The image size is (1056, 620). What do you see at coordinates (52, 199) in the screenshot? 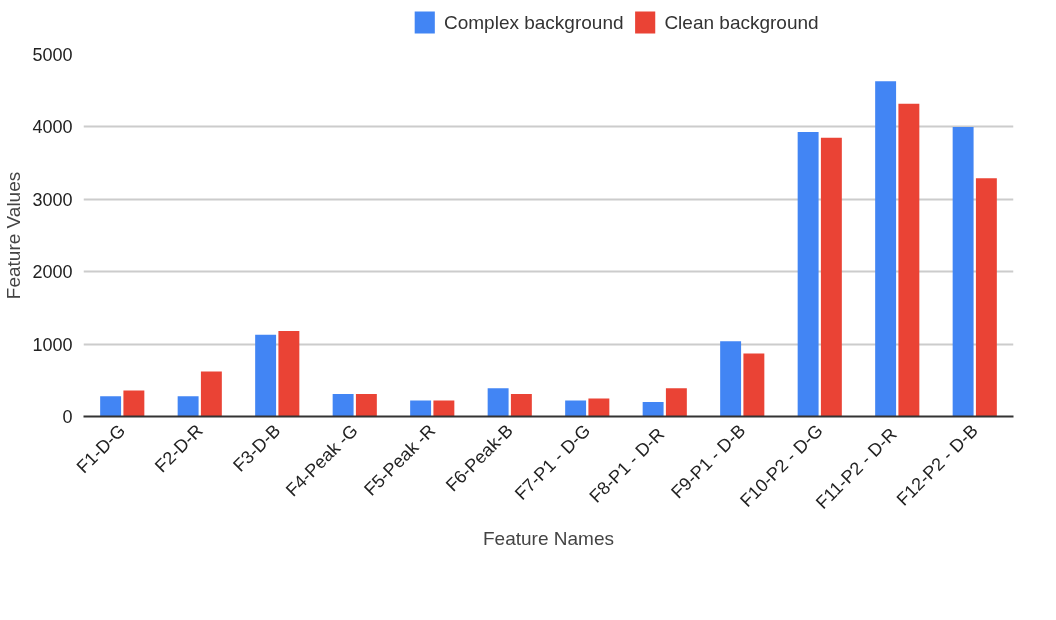
I see `y-tick-label: 3000` at bounding box center [52, 199].